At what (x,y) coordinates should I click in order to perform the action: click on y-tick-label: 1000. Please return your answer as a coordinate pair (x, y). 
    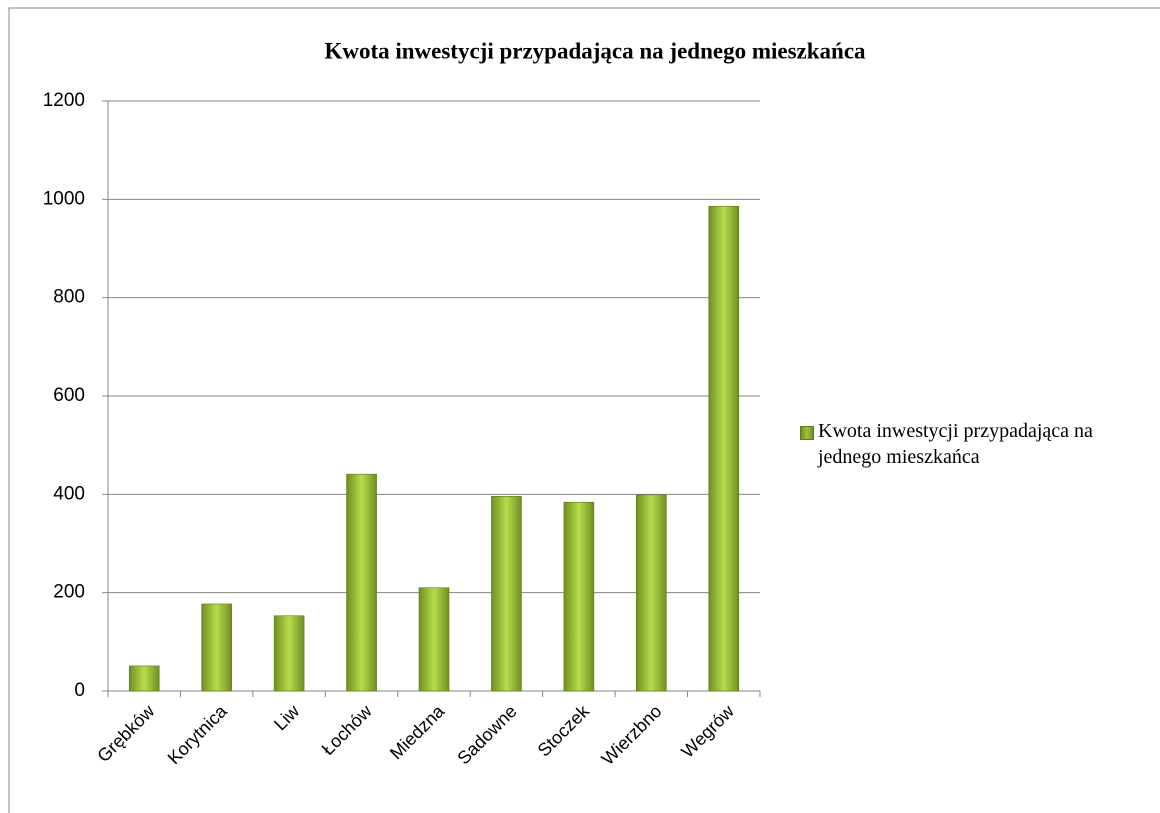
    Looking at the image, I should click on (64, 198).